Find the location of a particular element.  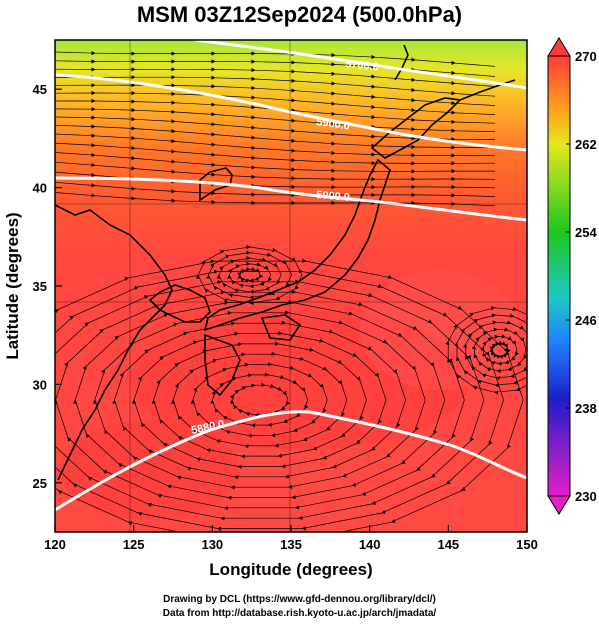

x-axis-ticks: 120 125 130 135 140 145 150 is located at coordinates (291, 538).